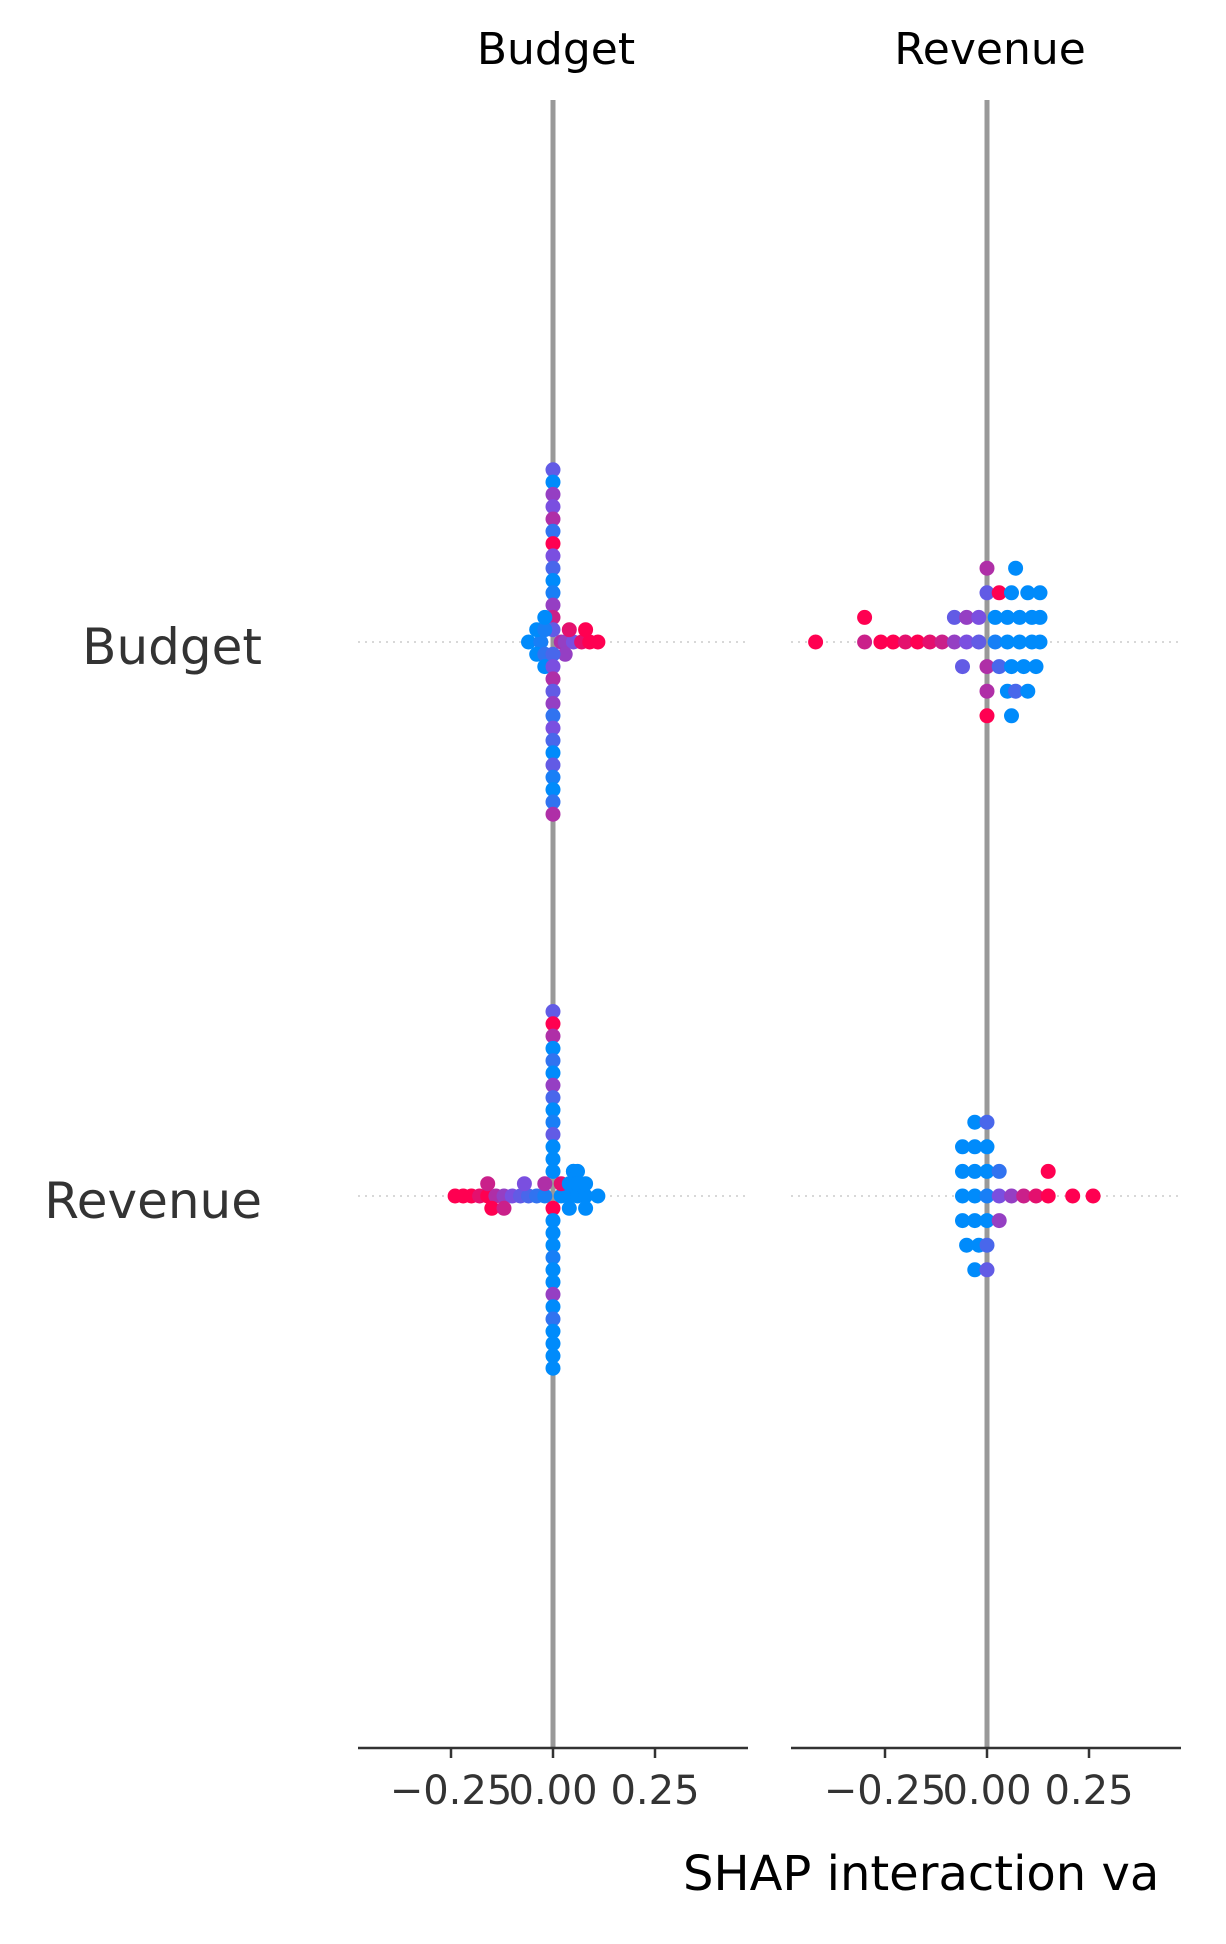 Image resolution: width=1226 pixels, height=1944 pixels. What do you see at coordinates (990, 49) in the screenshot?
I see `column-title-revenue: Revenue` at bounding box center [990, 49].